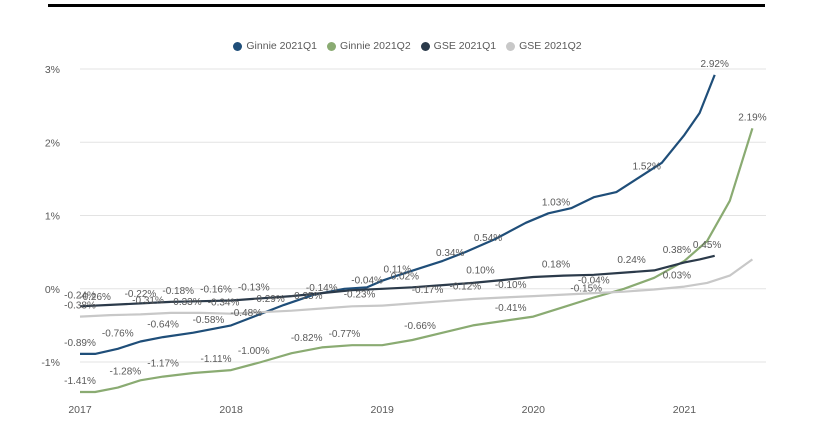  What do you see at coordinates (80, 295) in the screenshot?
I see `data-label: -0.24%` at bounding box center [80, 295].